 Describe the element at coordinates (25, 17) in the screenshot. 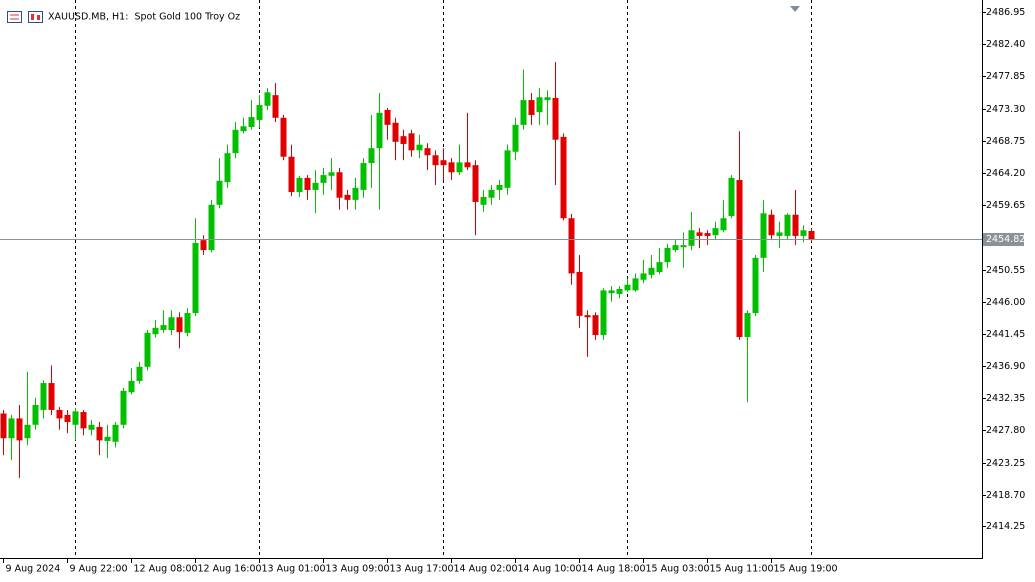

I see `symbol-icons` at that location.